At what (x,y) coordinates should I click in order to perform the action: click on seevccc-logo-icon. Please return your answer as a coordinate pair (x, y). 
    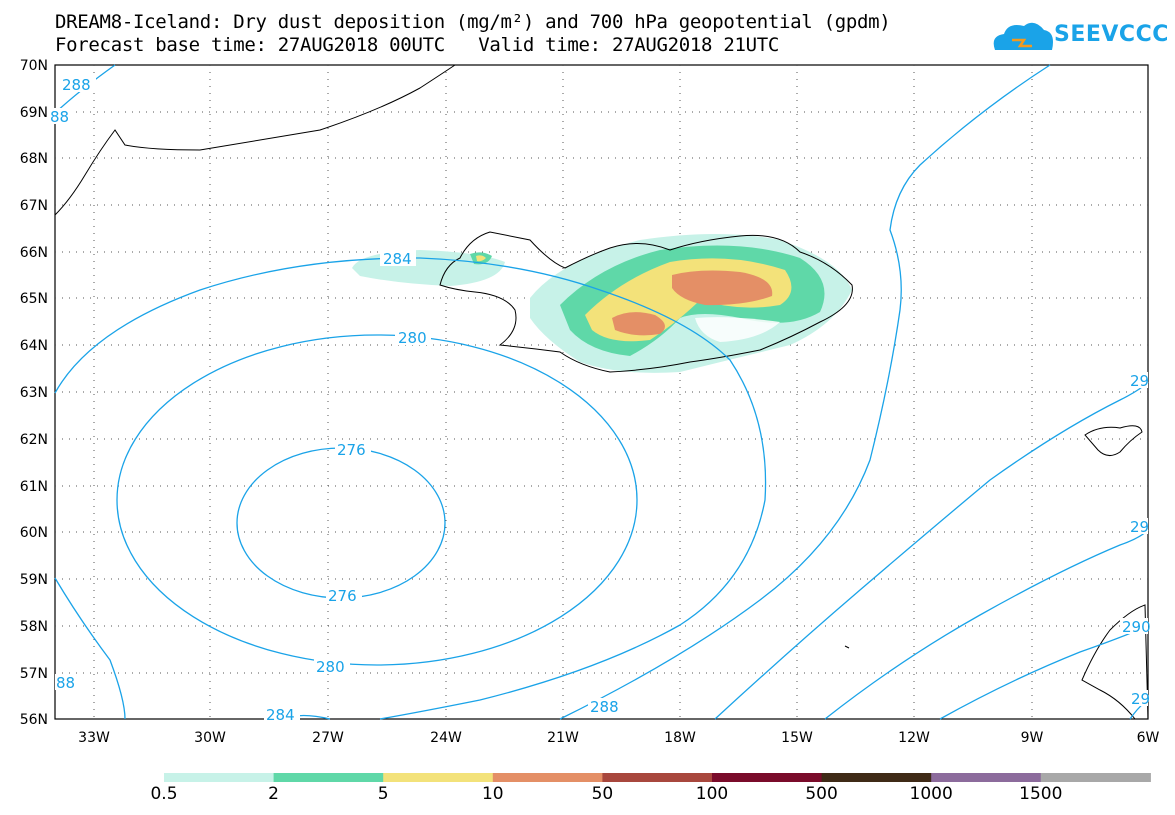
    Looking at the image, I should click on (1023, 36).